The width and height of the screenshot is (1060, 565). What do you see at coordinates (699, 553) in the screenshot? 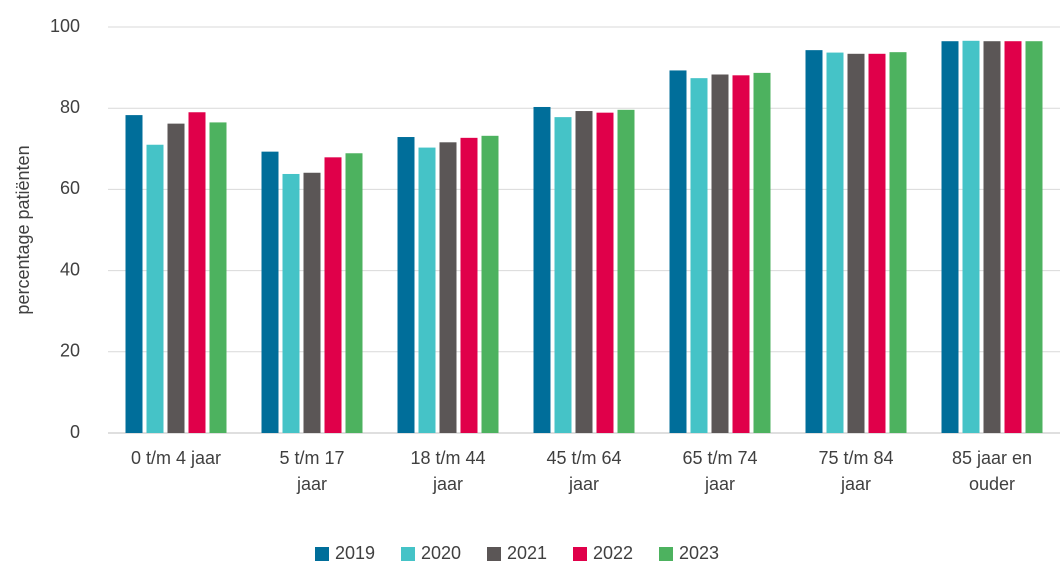
I see `legend-label: 2023` at bounding box center [699, 553].